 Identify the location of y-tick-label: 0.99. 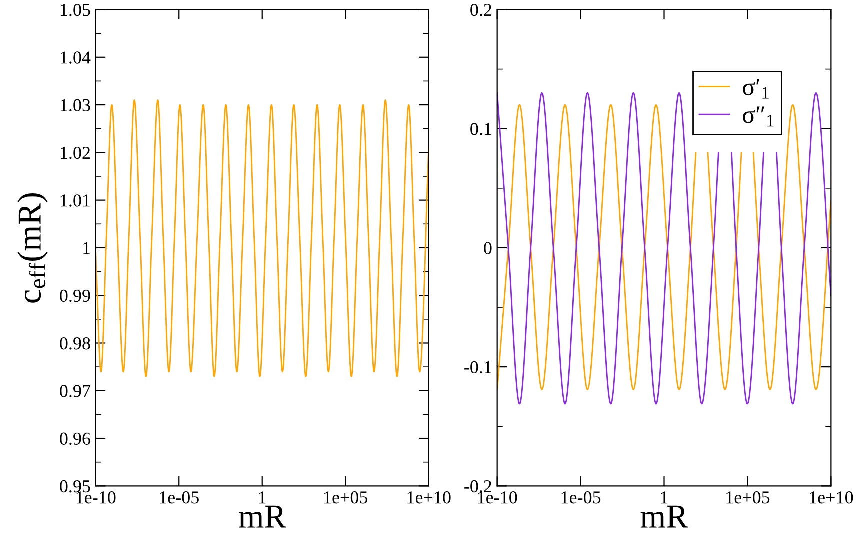
(75, 296).